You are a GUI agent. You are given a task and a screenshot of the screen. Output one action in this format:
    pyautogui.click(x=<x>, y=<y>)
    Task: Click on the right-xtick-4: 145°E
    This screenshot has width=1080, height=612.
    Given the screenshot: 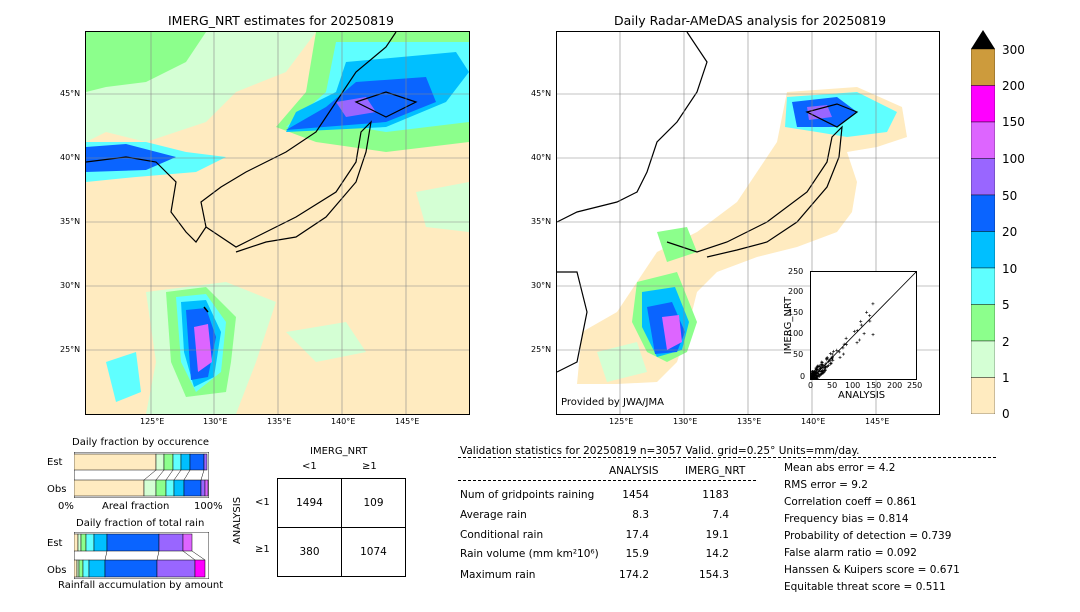 What is the action you would take?
    pyautogui.click(x=877, y=421)
    